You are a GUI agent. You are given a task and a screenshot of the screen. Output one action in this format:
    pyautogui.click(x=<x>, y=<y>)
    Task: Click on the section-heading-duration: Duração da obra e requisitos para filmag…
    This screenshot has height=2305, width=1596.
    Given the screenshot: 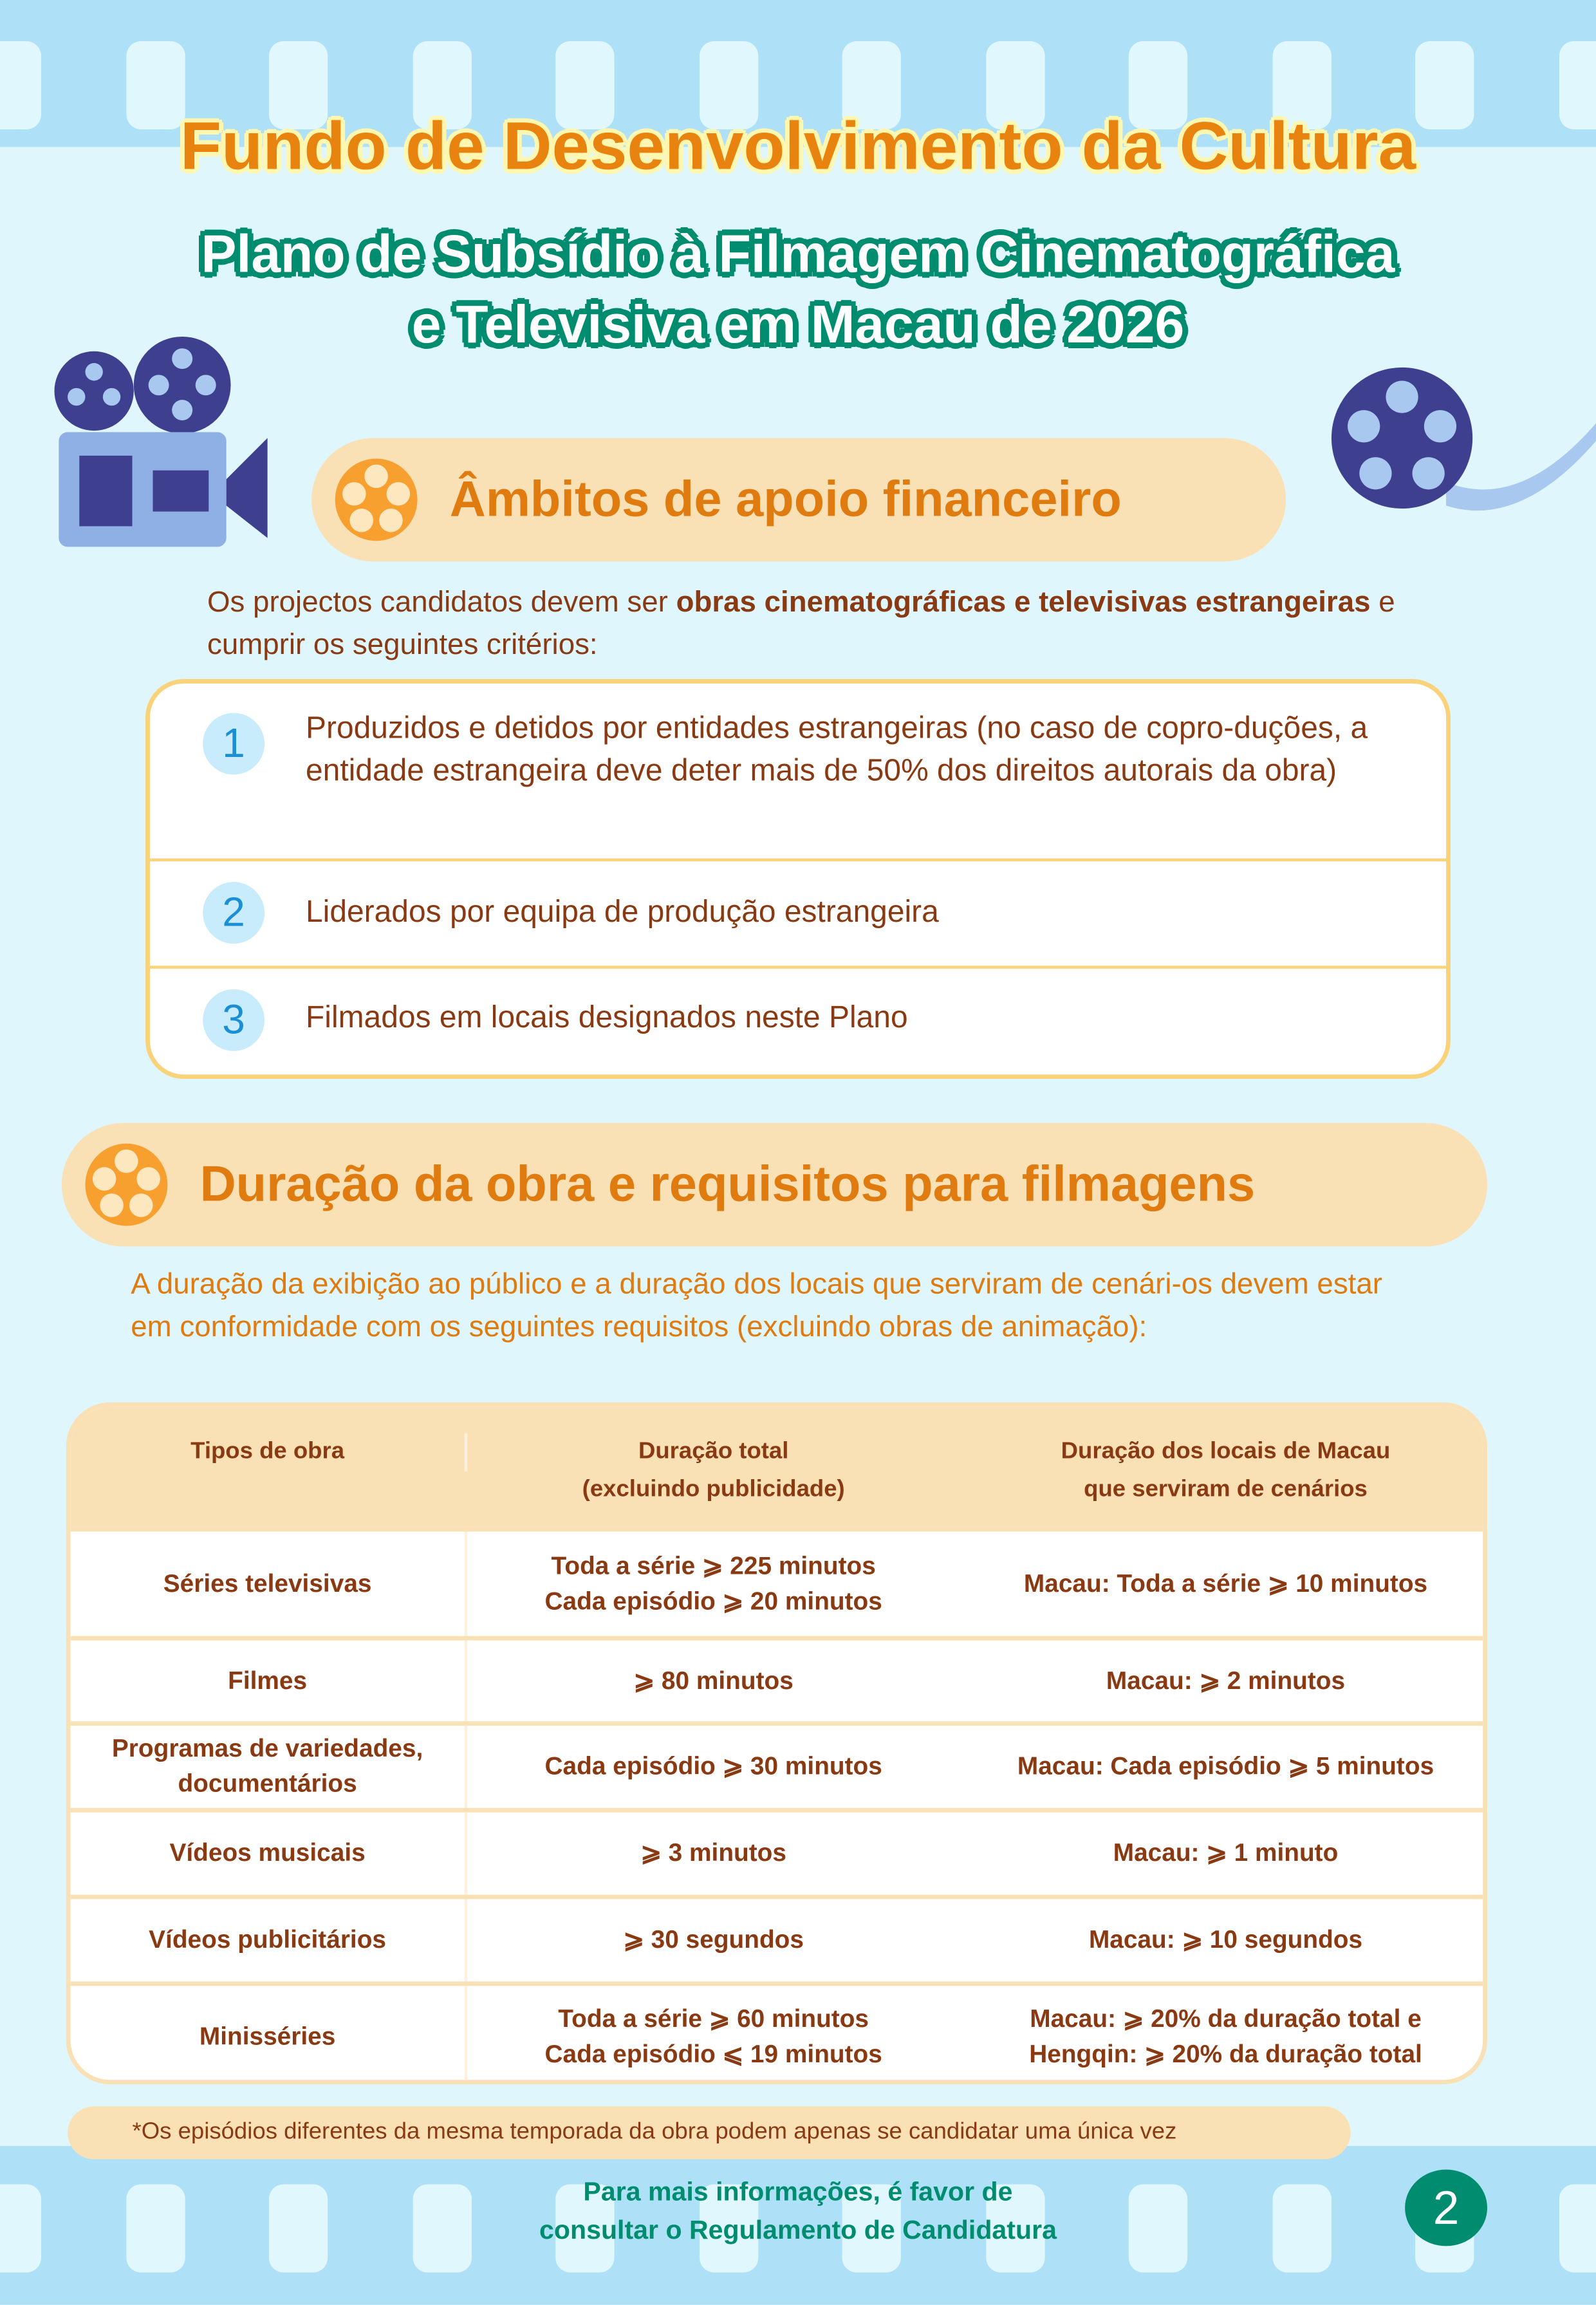 What is the action you would take?
    pyautogui.click(x=774, y=1185)
    